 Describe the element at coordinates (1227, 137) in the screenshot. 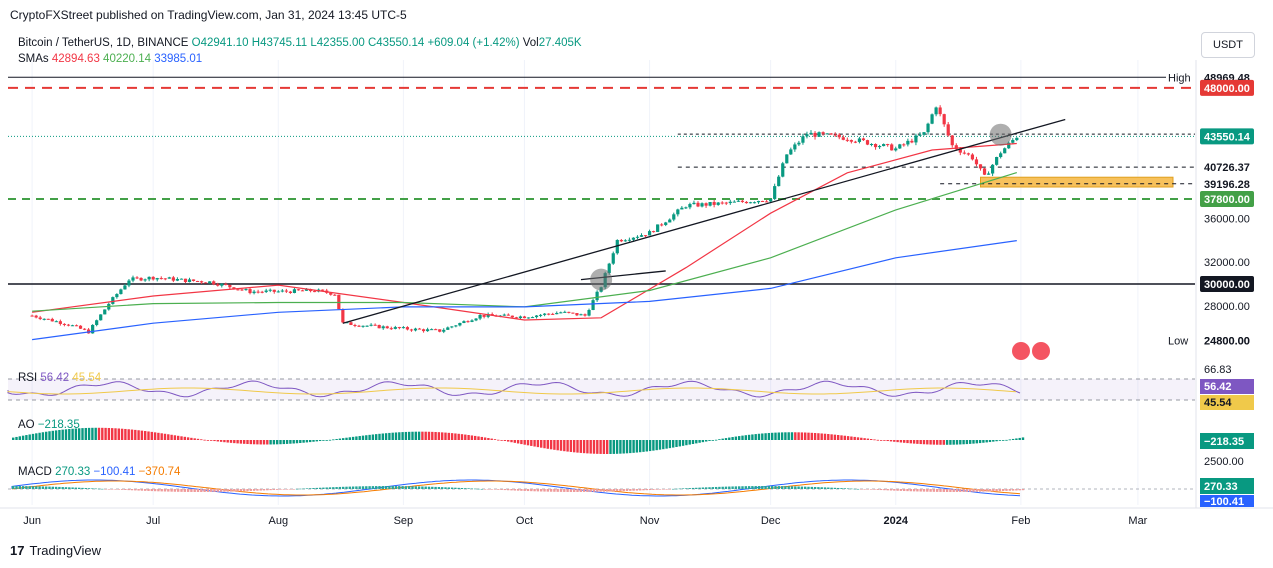

I see `price-label: 43550.14` at that location.